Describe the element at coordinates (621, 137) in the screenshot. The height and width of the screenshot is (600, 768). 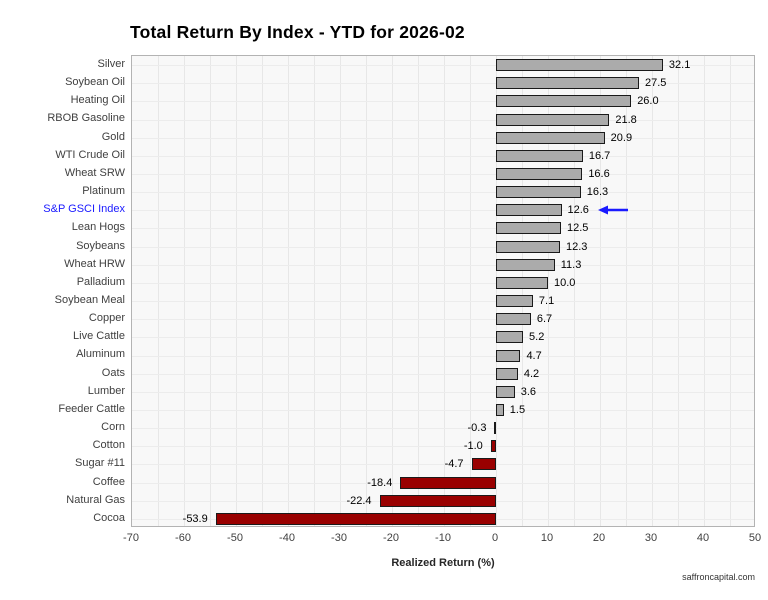
I see `value-label-gold: 20.9` at that location.